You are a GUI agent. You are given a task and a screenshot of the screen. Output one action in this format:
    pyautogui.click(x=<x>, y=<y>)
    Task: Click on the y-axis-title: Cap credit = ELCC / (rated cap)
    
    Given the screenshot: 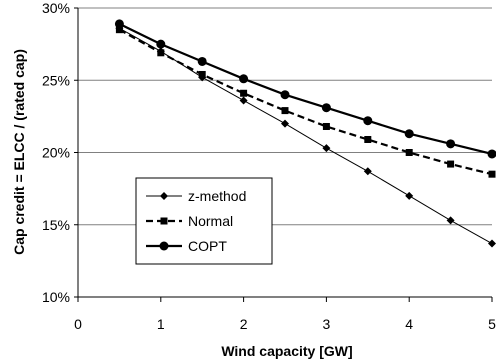 What is the action you would take?
    pyautogui.click(x=19, y=152)
    